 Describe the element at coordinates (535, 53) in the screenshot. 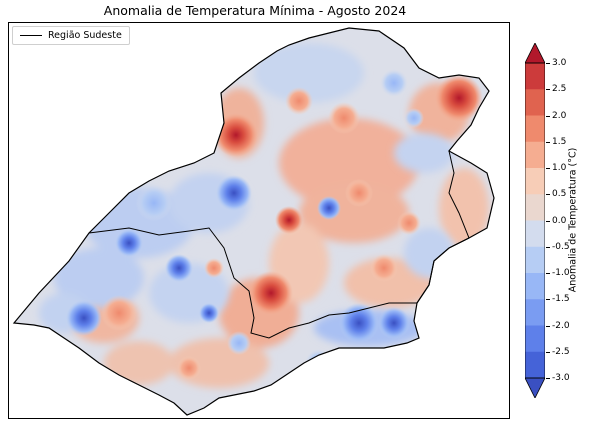

I see `colorbar-max-arrow` at that location.